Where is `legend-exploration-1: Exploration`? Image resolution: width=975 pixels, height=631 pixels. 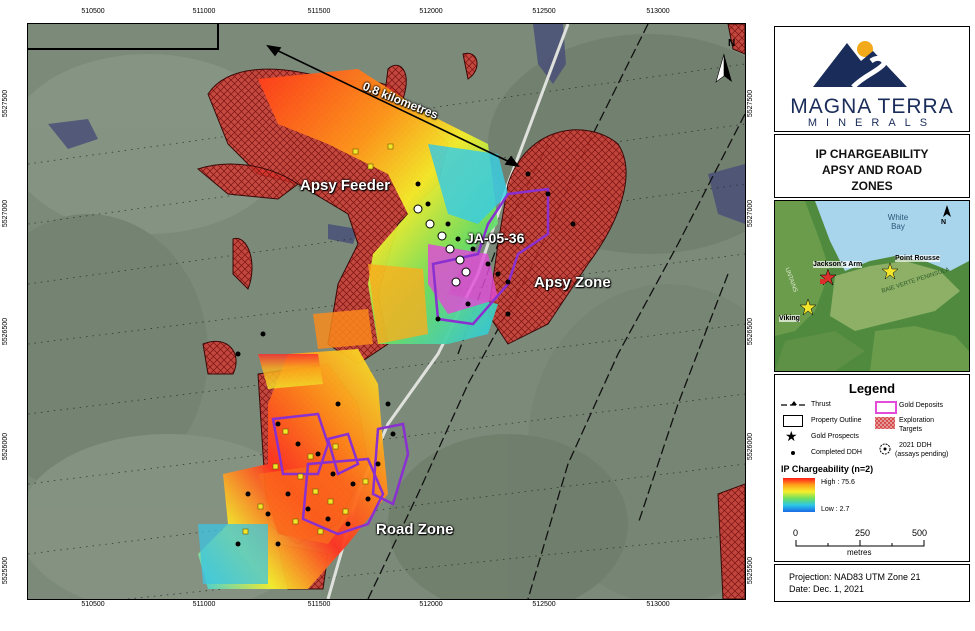 legend-exploration-1: Exploration is located at coordinates (917, 420).